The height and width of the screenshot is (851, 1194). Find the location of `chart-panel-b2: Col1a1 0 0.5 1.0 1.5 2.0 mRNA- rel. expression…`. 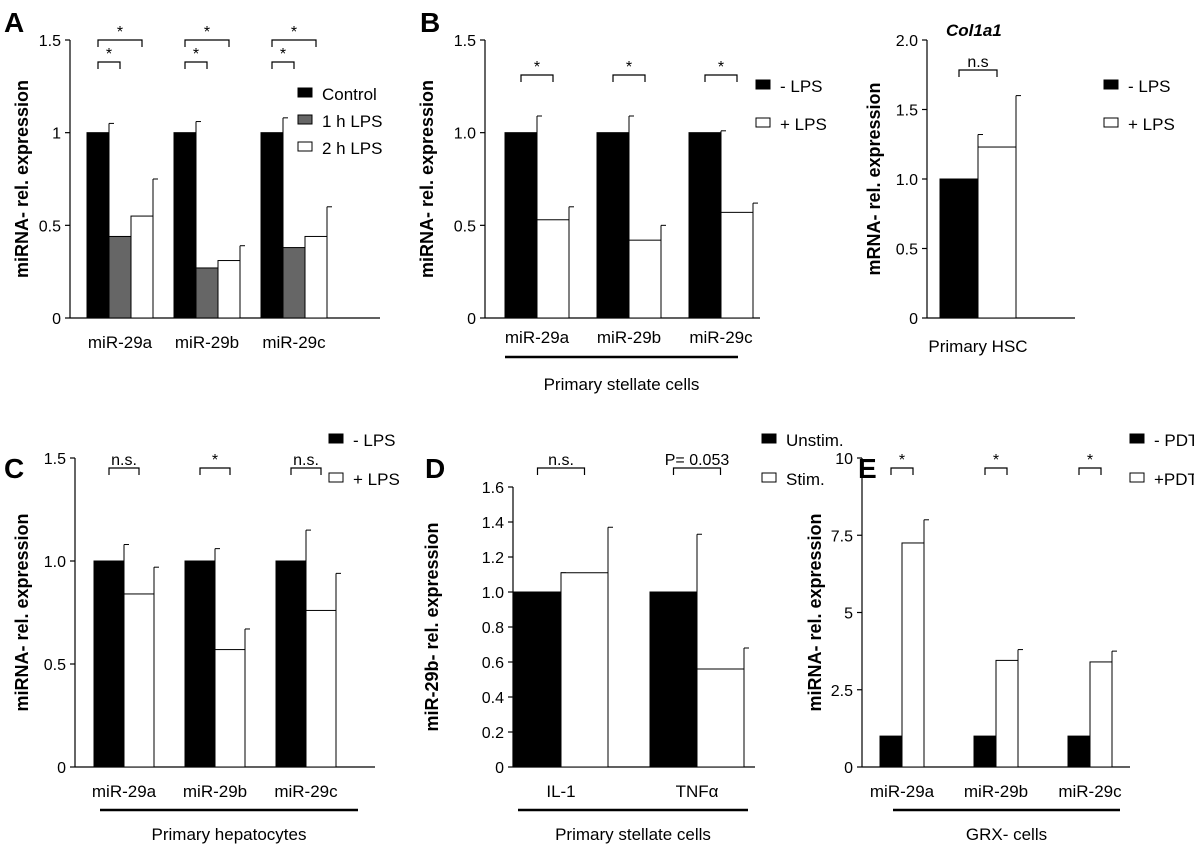

chart-panel-b2: Col1a1 0 0.5 1.0 1.5 2.0 mRNA- rel. expression… is located at coordinates (1019, 188).